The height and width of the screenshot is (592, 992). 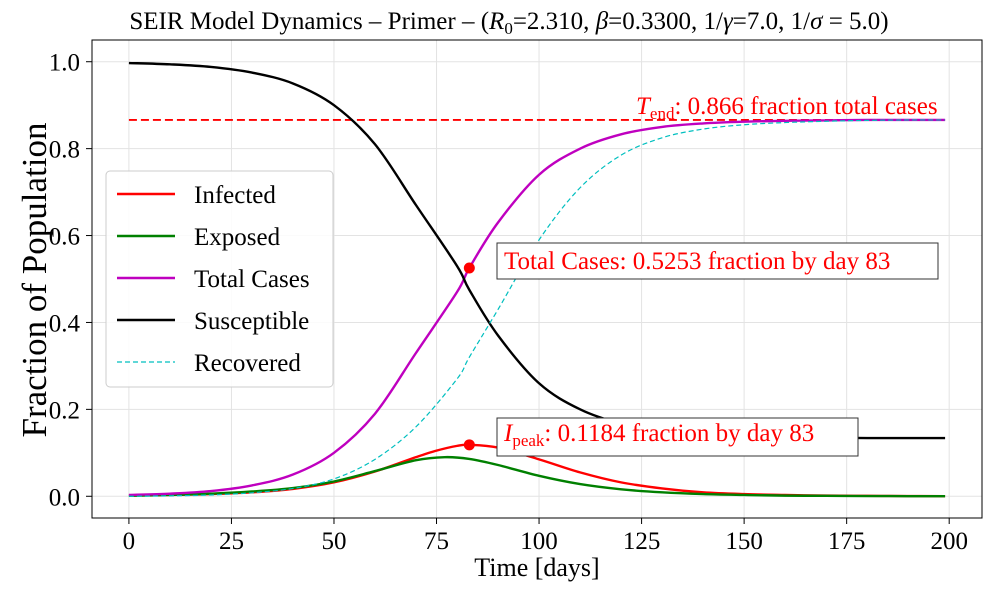 What do you see at coordinates (539, 541) in the screenshot?
I see `x-tick-label: 100` at bounding box center [539, 541].